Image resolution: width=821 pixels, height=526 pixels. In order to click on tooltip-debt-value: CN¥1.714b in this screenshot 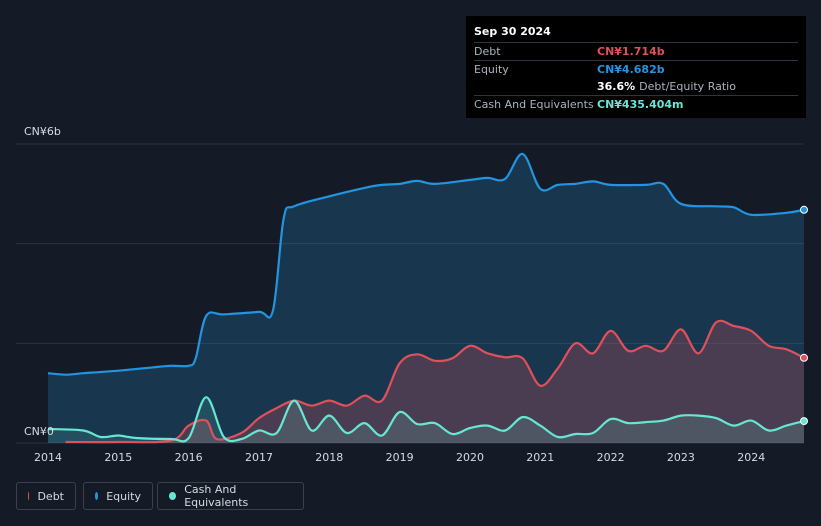, I will do `click(631, 51)`.